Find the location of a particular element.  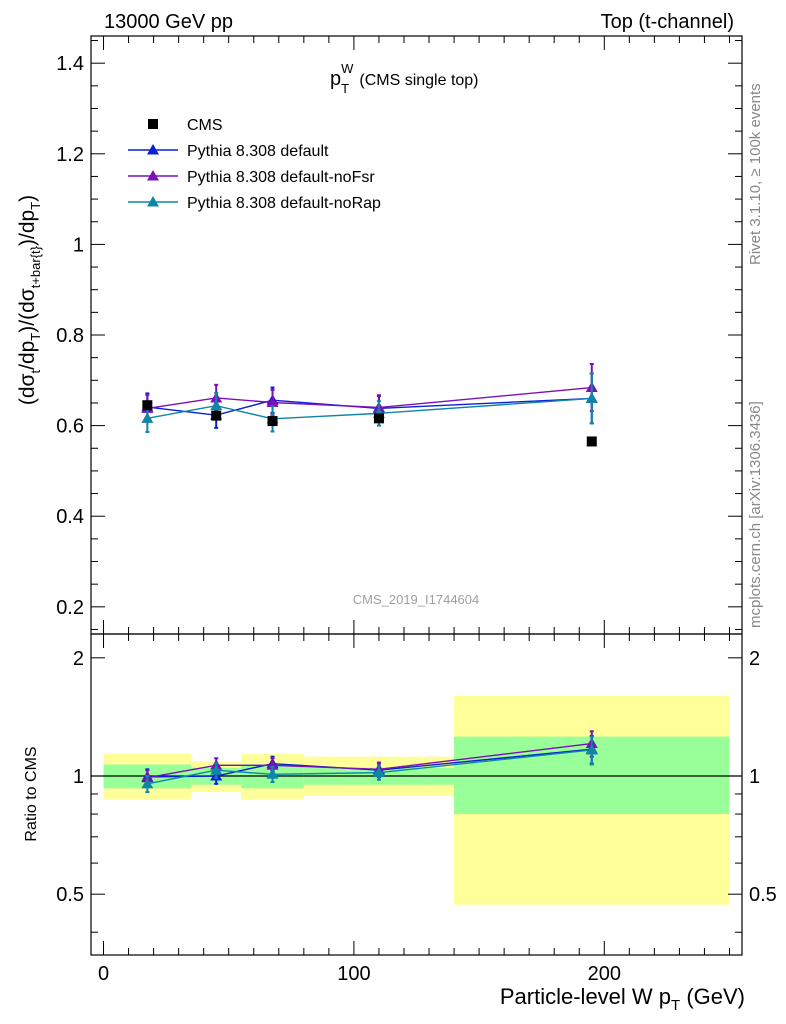

x-tick-label: 0 is located at coordinates (103, 974).